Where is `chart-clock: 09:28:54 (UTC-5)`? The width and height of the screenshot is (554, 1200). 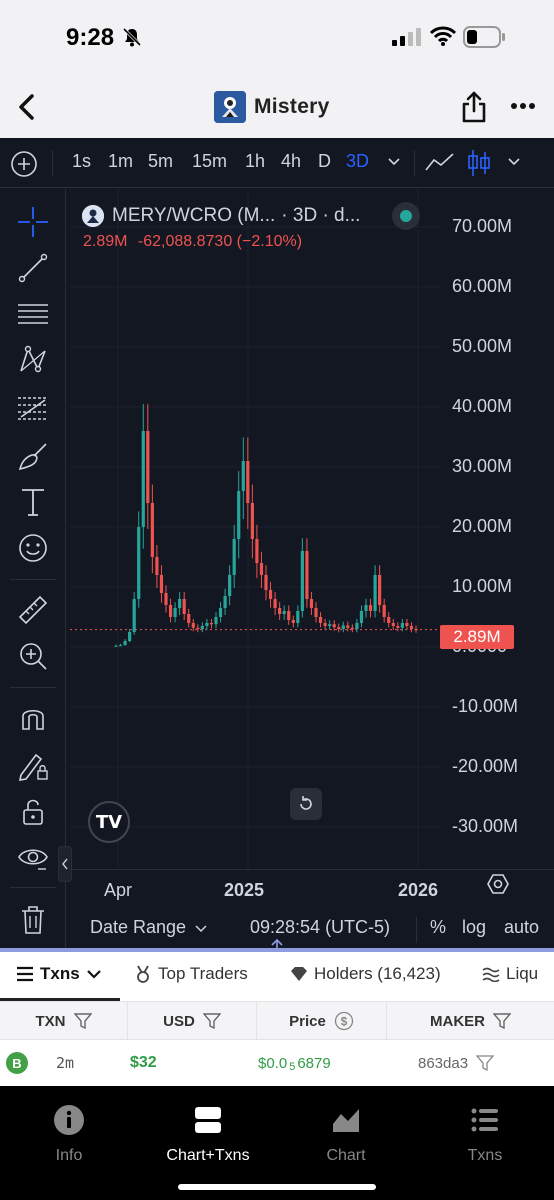
chart-clock: 09:28:54 (UTC-5) is located at coordinates (320, 927).